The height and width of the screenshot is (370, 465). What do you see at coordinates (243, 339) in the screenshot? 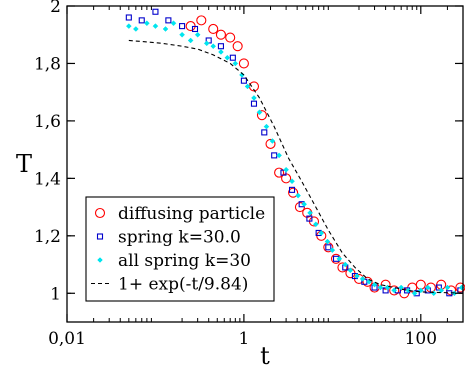
I see `x-tick-label: 1` at bounding box center [243, 339].